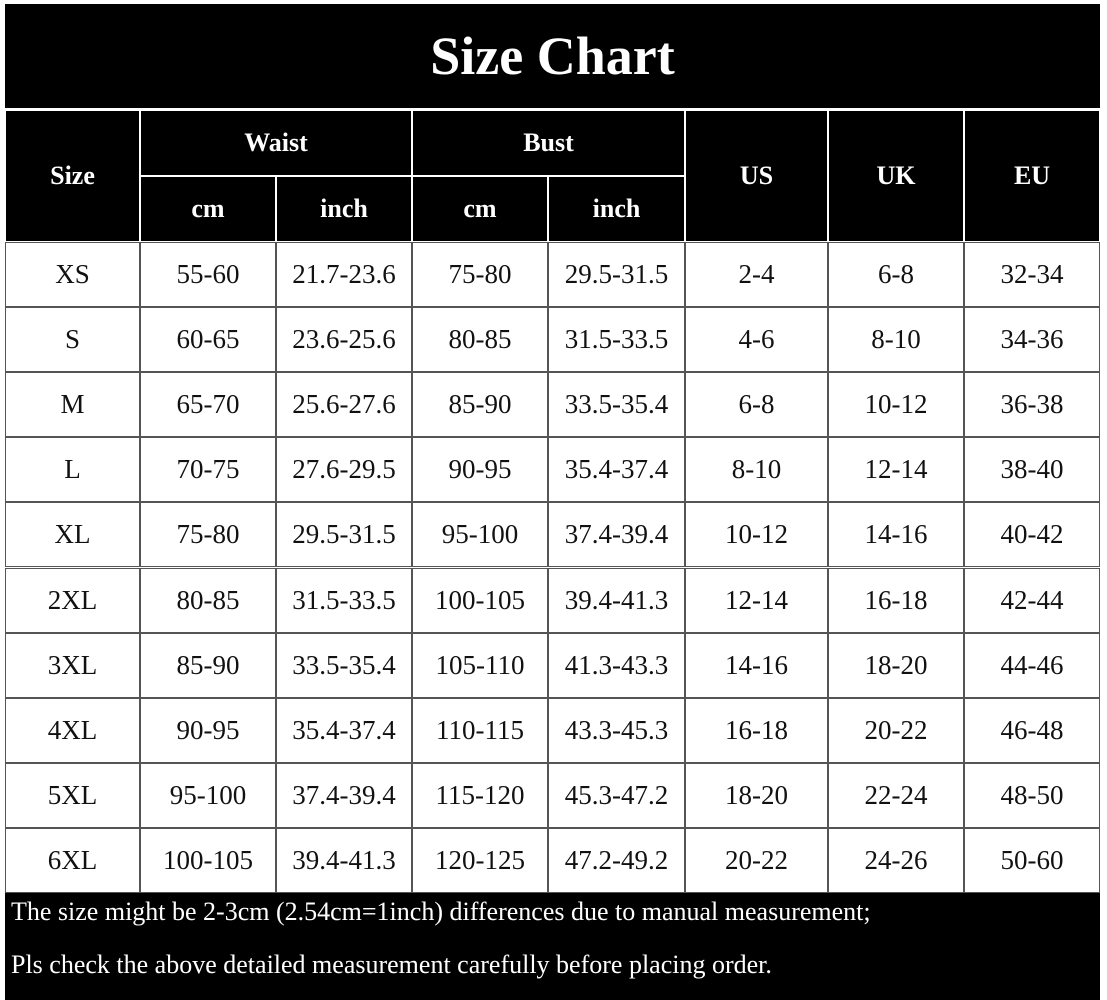 This screenshot has height=1000, width=1107. What do you see at coordinates (1032, 470) in the screenshot?
I see `table-cell: 38-40` at bounding box center [1032, 470].